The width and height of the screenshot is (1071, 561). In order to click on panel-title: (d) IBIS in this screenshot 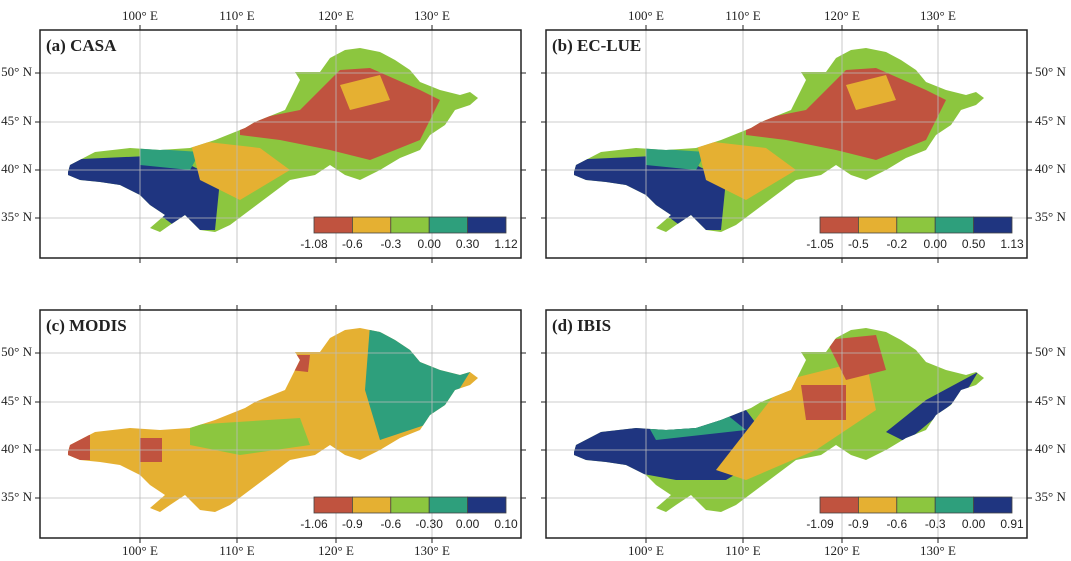, I will do `click(581, 325)`.